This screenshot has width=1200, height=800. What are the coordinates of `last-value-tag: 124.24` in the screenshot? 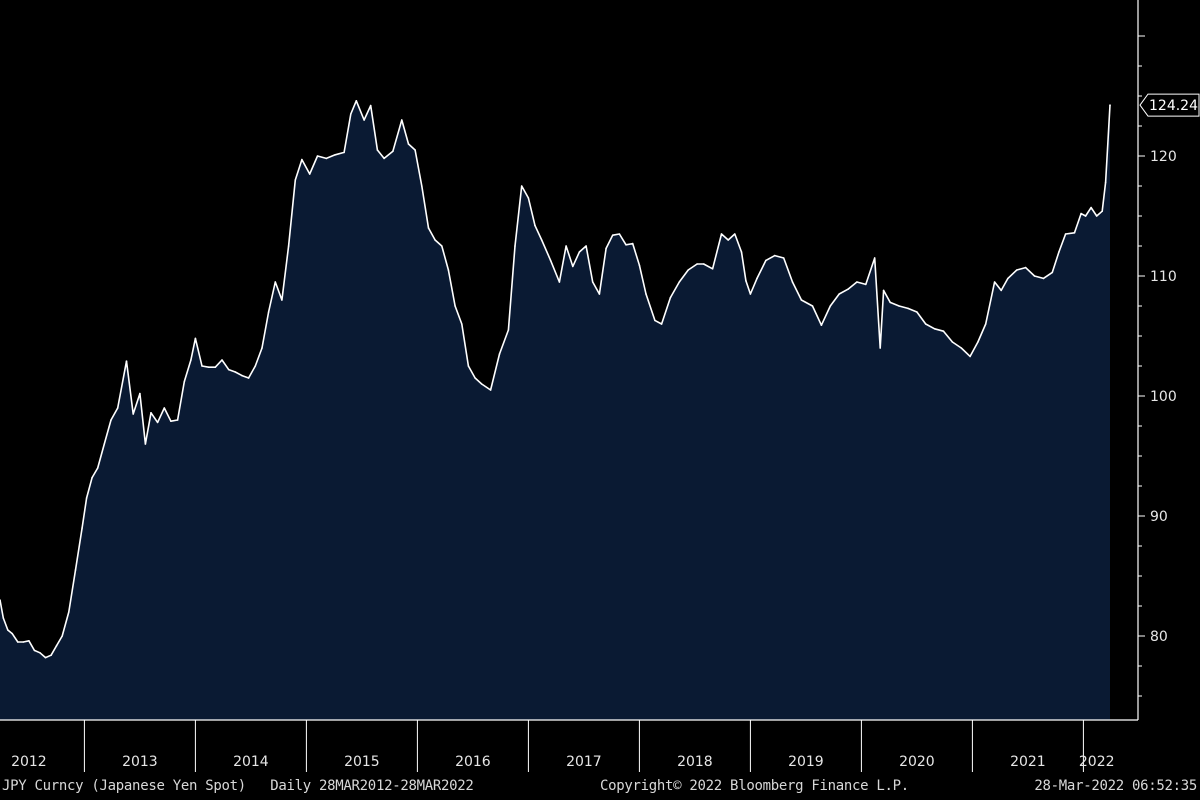 It's located at (1169, 105).